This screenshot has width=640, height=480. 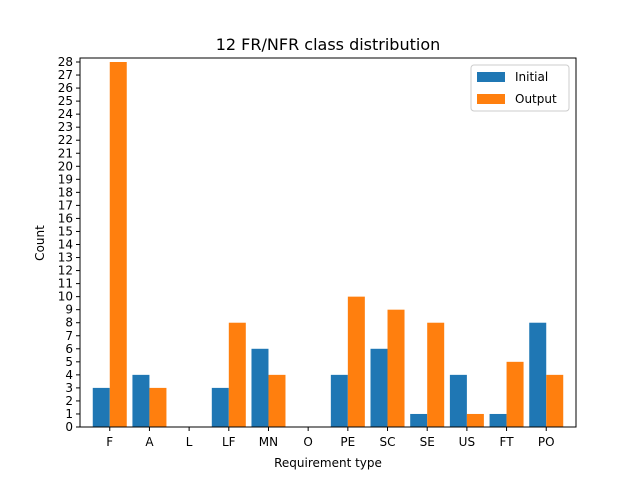 What do you see at coordinates (65, 88) in the screenshot?
I see `y-tick-label: 26` at bounding box center [65, 88].